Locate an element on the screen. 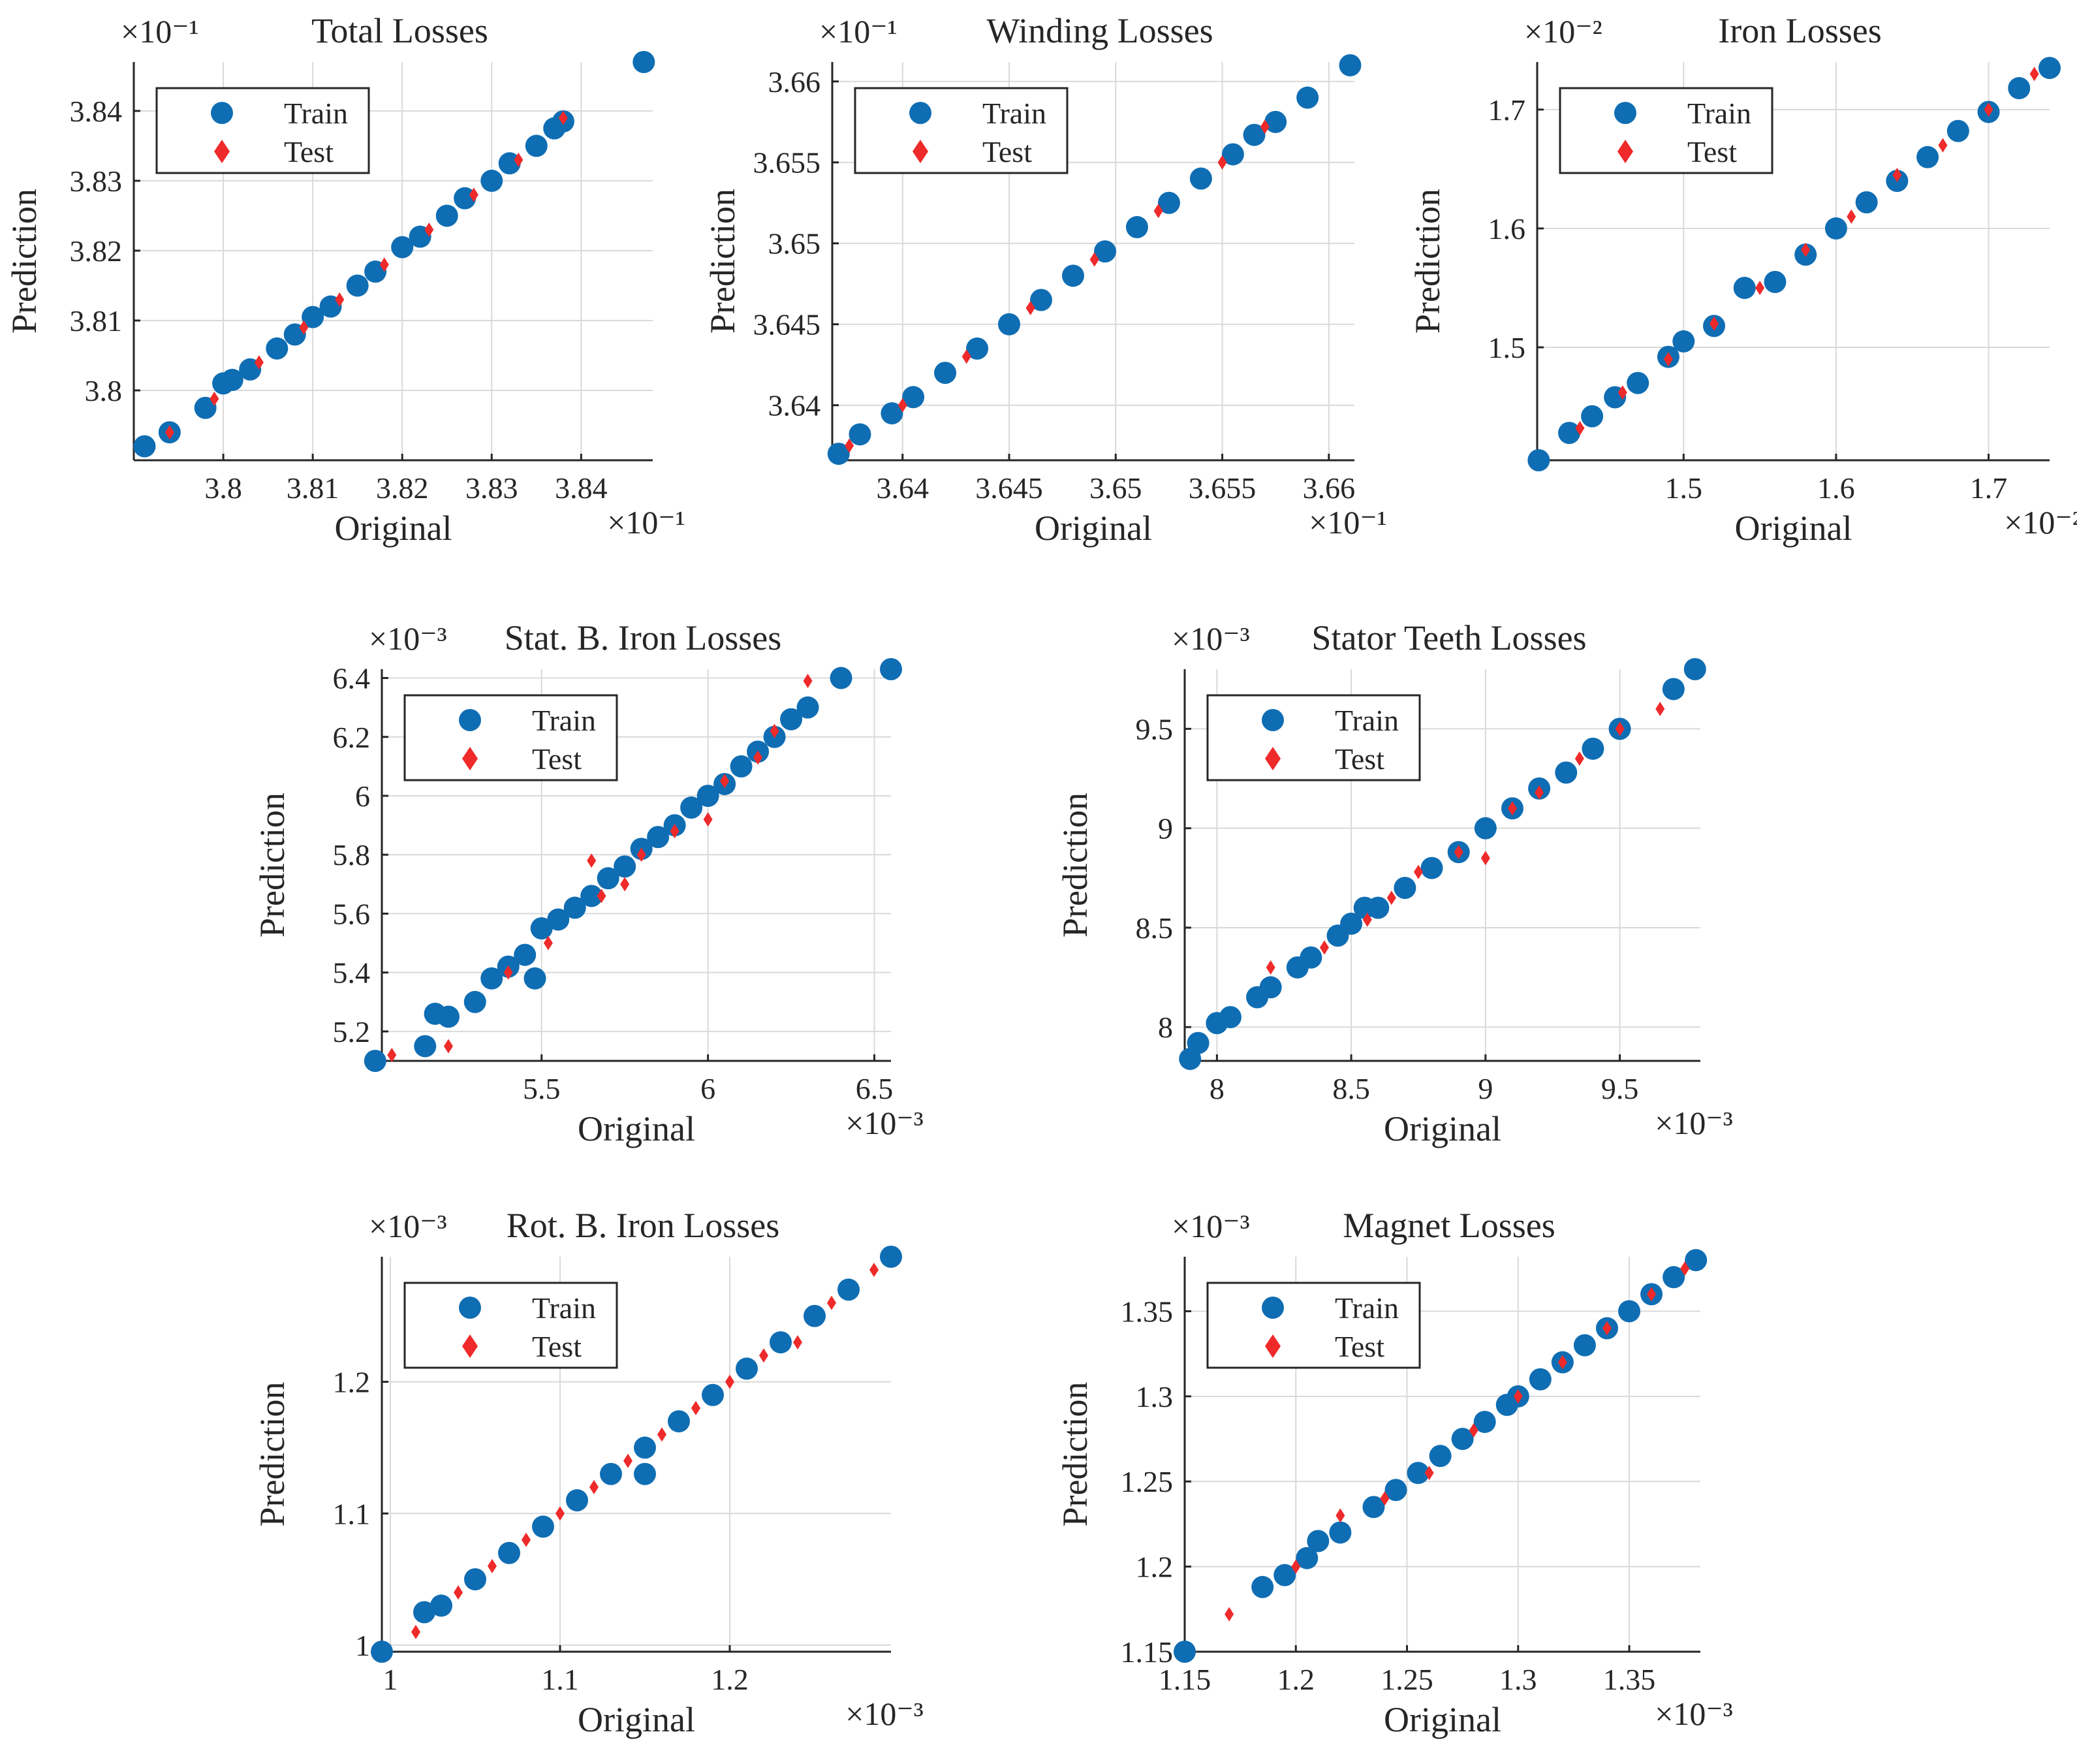 The width and height of the screenshot is (2077, 1764). y-tick-label: 5.2 is located at coordinates (352, 1031).